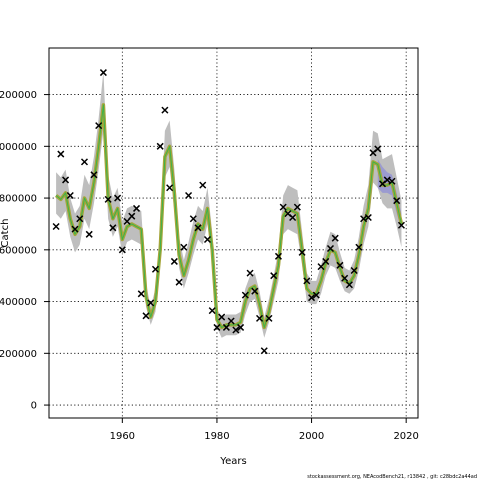  What do you see at coordinates (264, 430) in the screenshot?
I see `x-axis: 1960 1980 2000 2020` at bounding box center [264, 430].